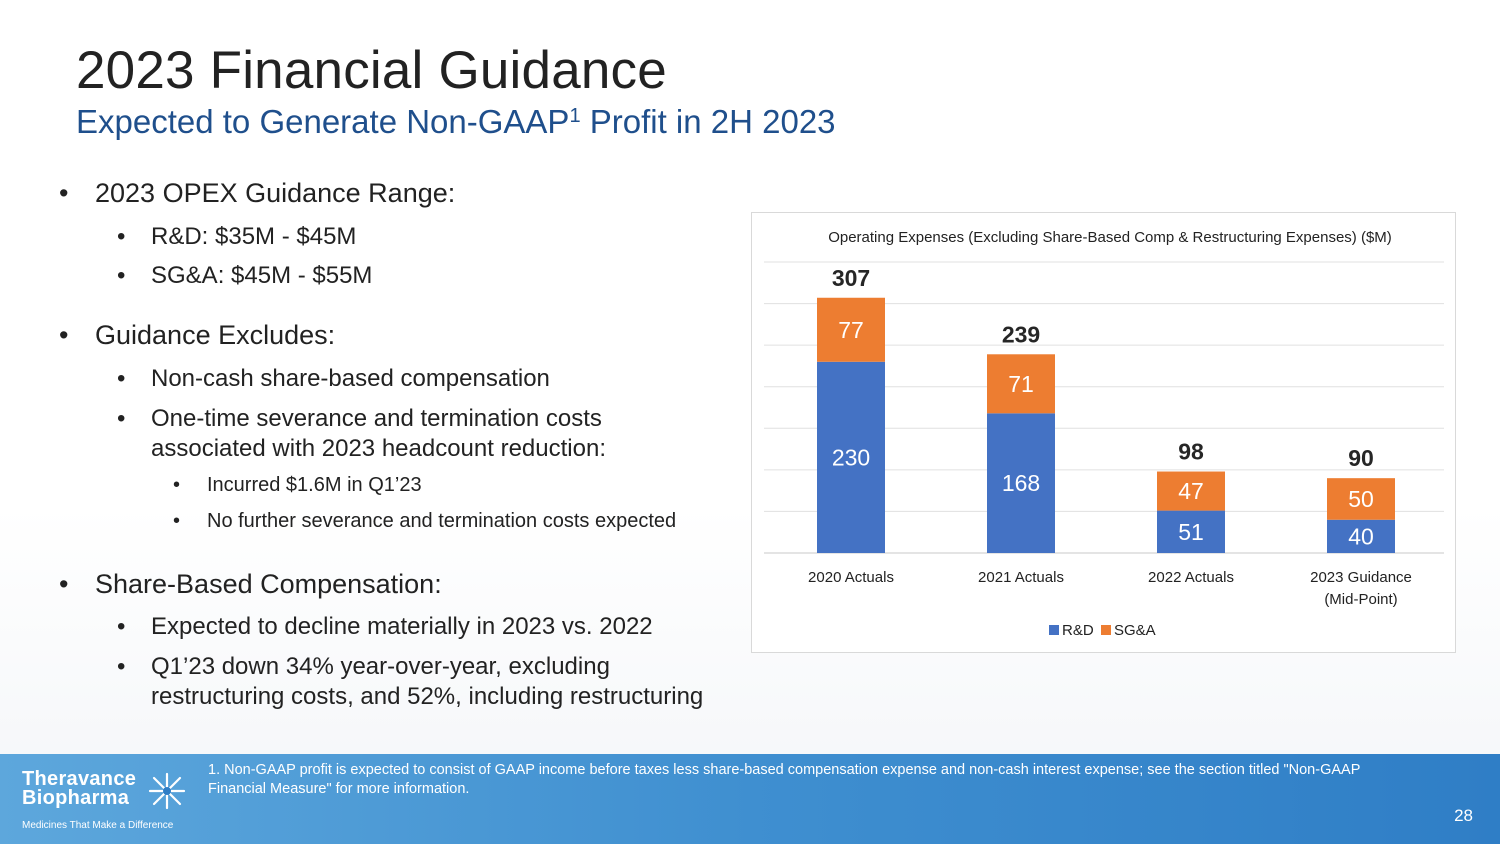  I want to click on category-label: (Mid-Point), so click(1360, 599).